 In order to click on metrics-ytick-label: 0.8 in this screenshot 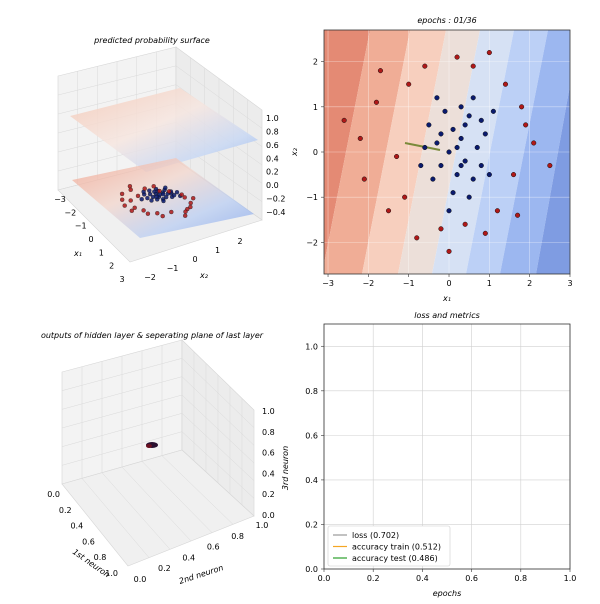, I will do `click(311, 391)`.